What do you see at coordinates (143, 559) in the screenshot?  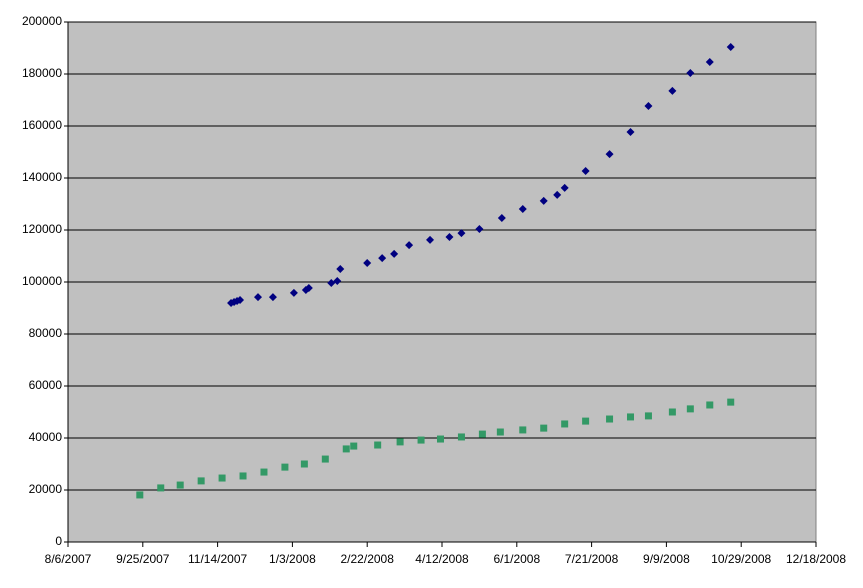 I see `x-tick-label: 9/25/2007` at bounding box center [143, 559].